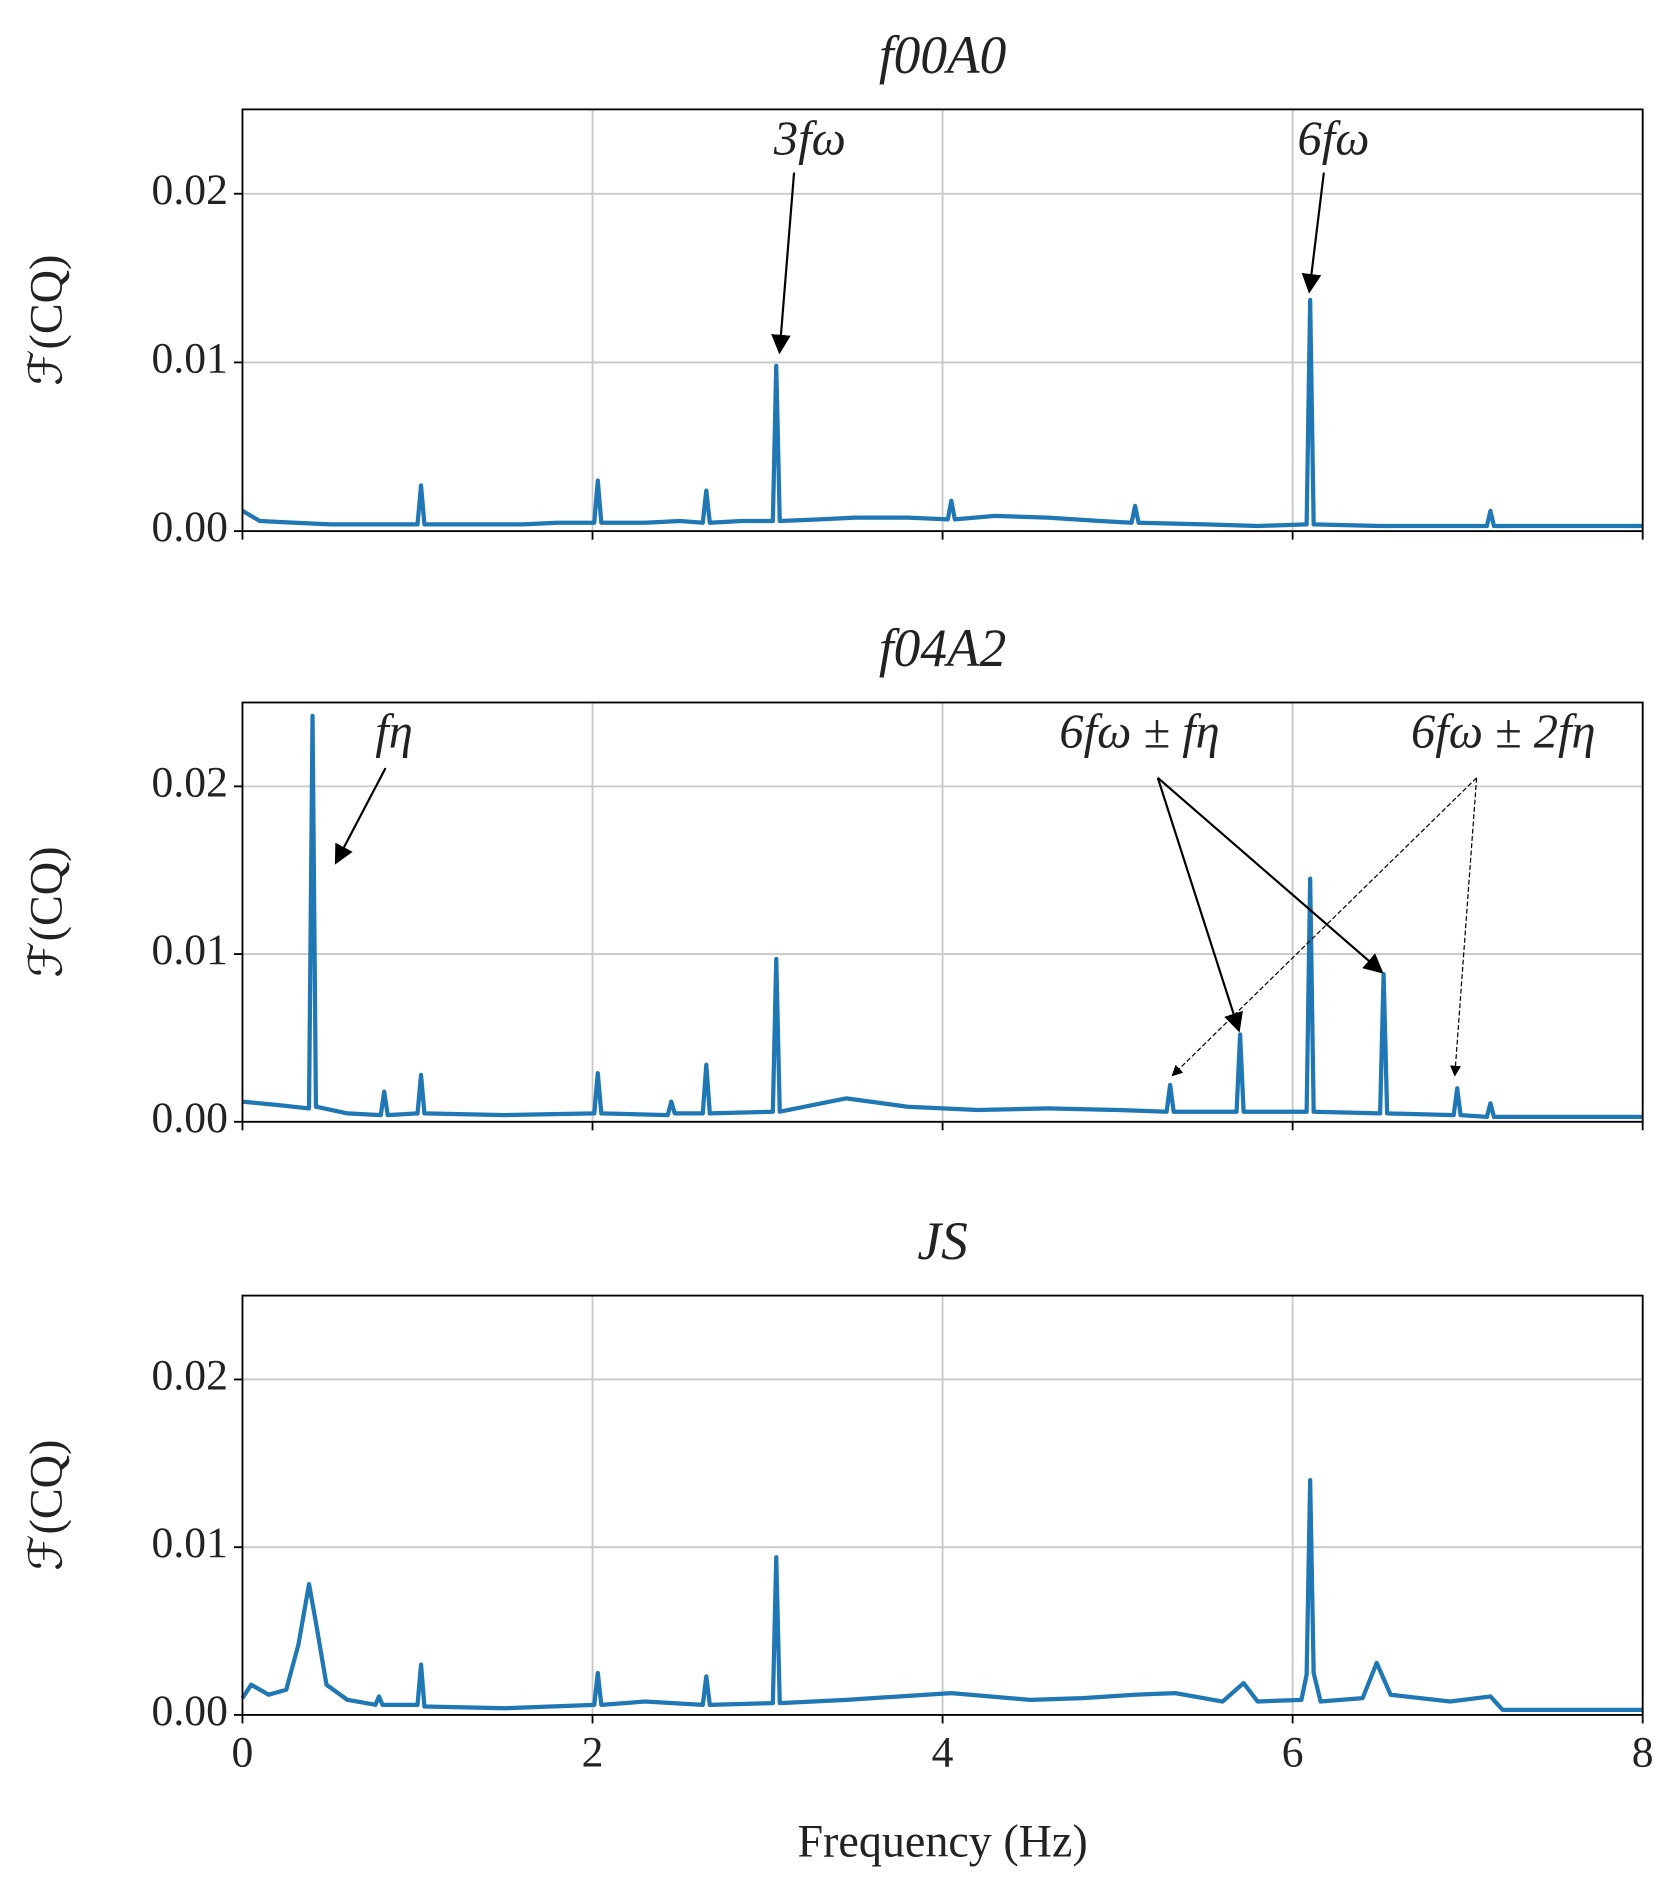 This screenshot has width=1673, height=1896. Describe the element at coordinates (1293, 1752) in the screenshot. I see `x-tick-label: 6` at that location.